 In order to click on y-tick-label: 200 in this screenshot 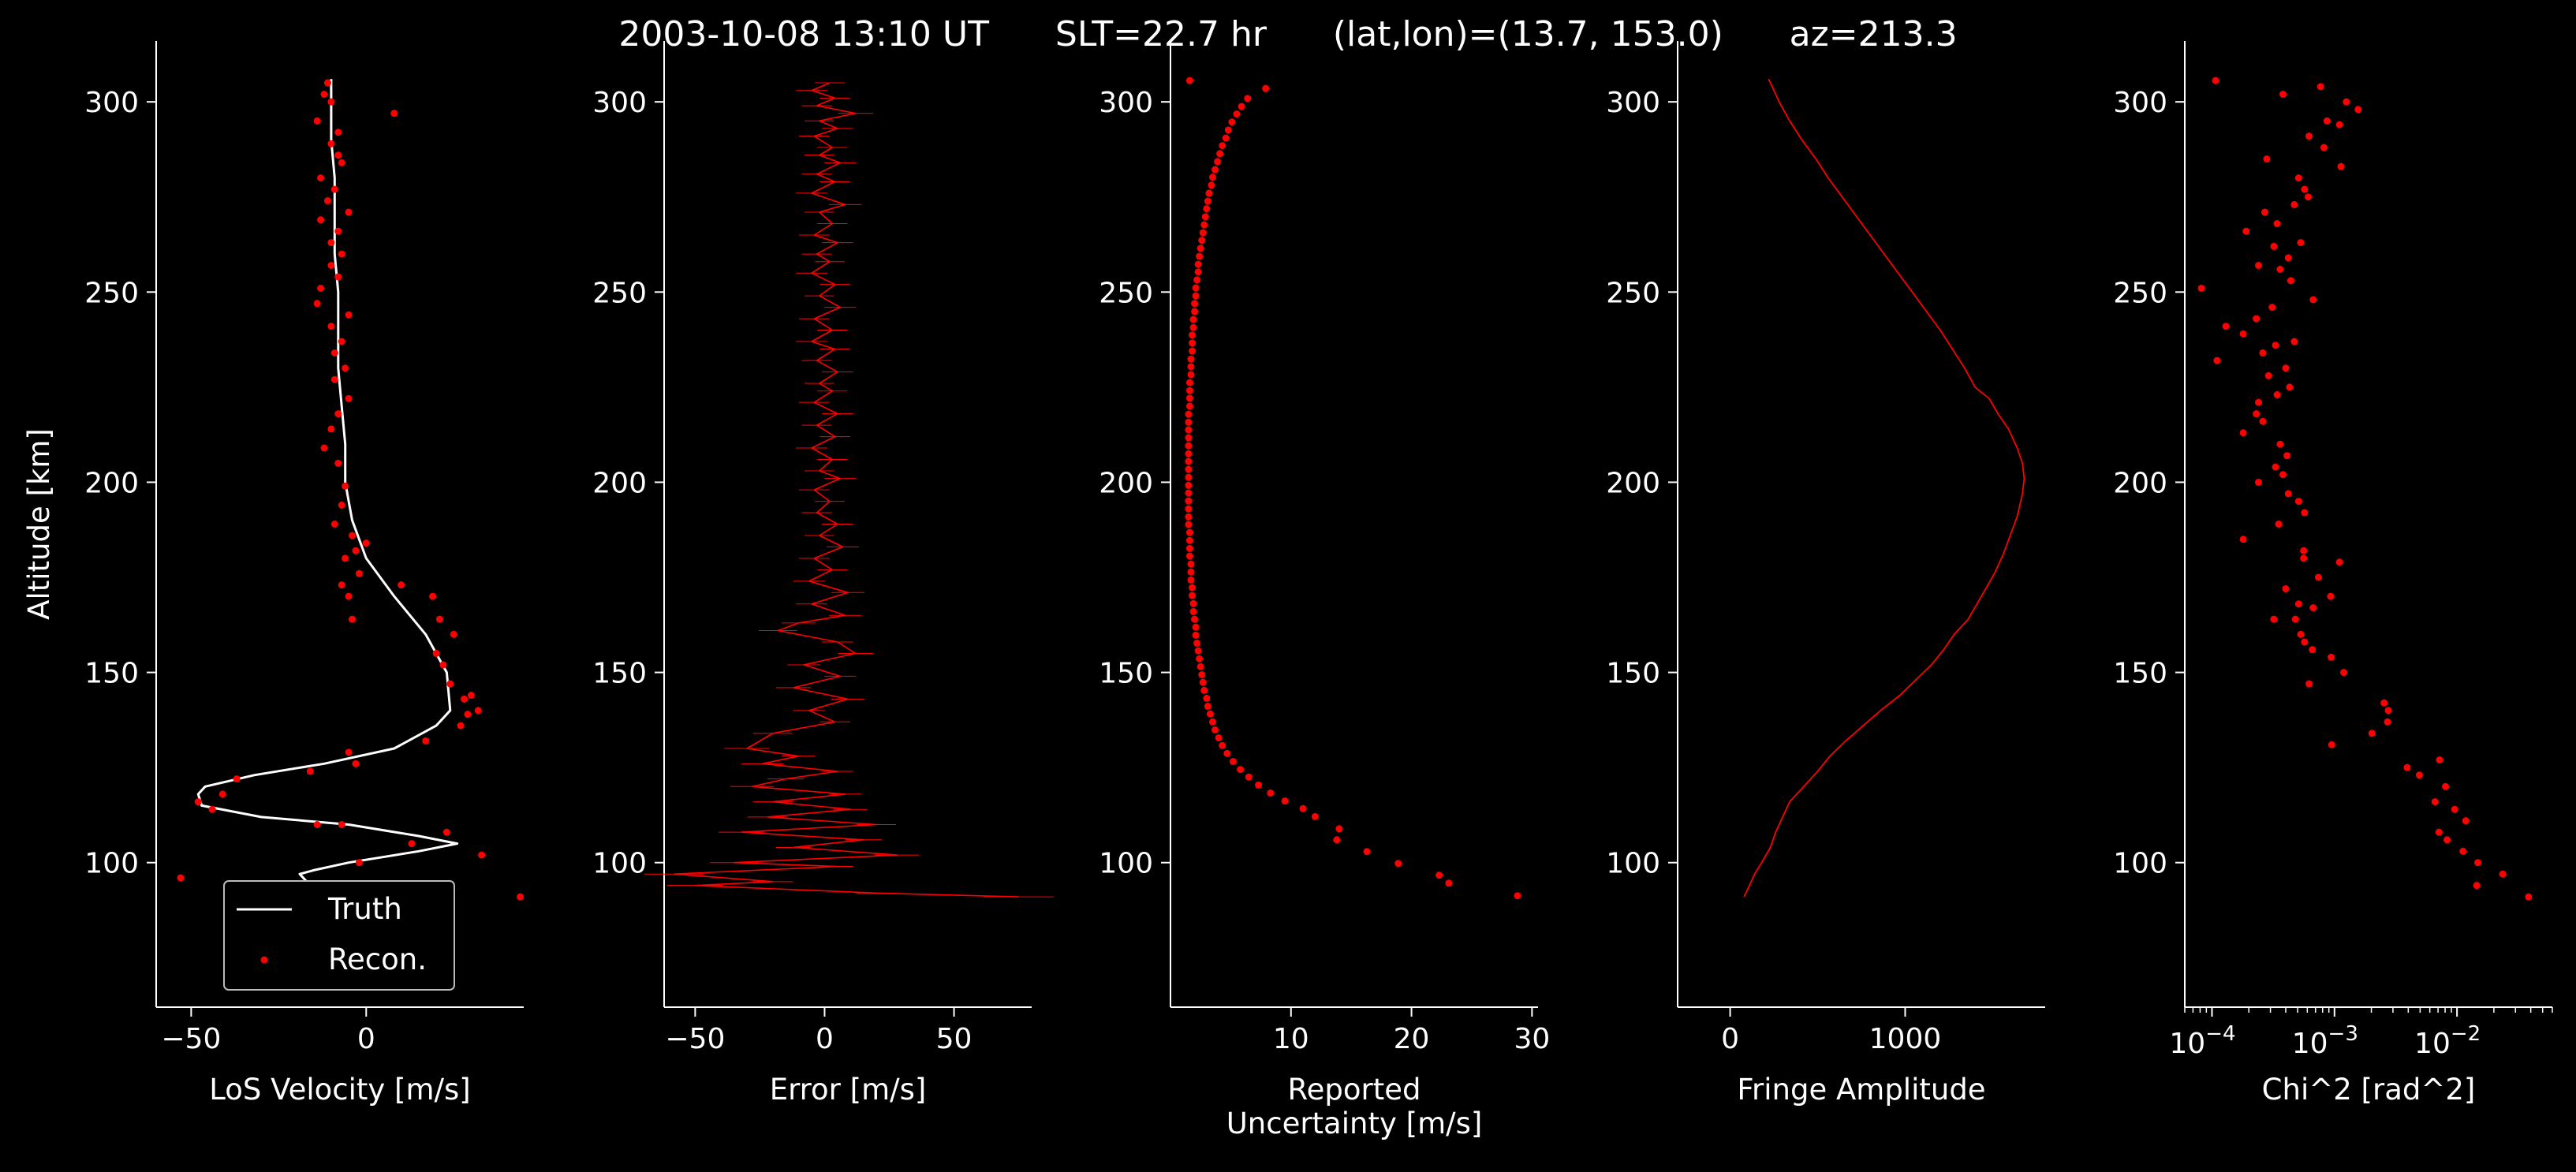, I will do `click(1126, 483)`.